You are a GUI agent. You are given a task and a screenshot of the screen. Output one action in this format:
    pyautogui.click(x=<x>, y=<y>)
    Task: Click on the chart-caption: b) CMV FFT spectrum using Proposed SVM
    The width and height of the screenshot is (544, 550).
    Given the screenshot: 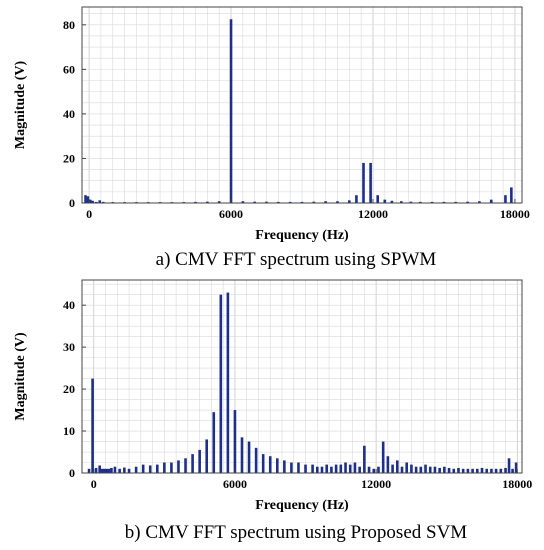 What is the action you would take?
    pyautogui.click(x=296, y=532)
    